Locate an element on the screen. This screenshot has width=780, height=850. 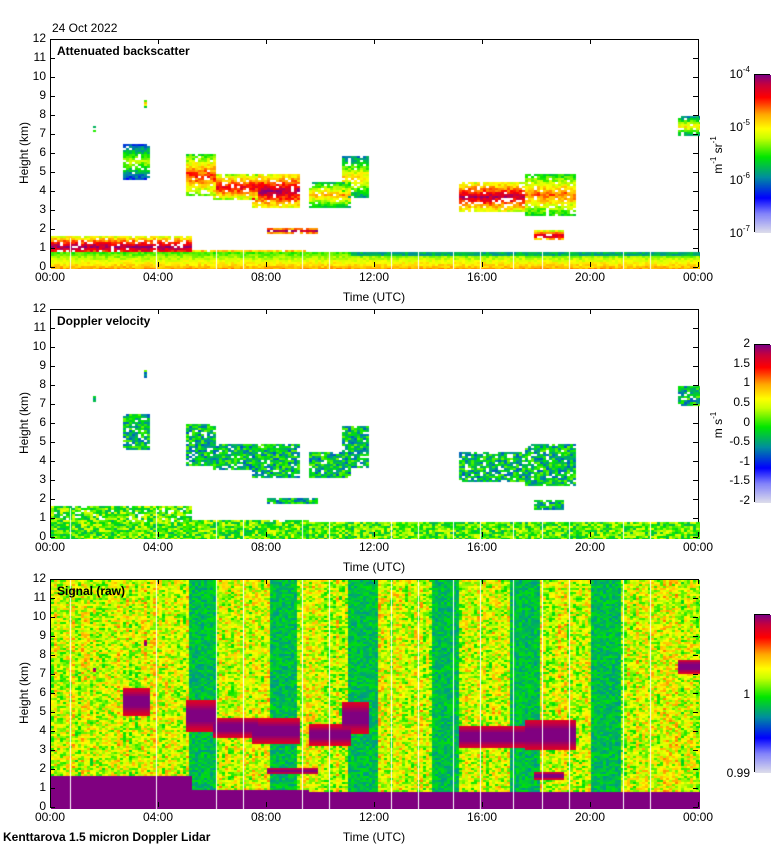
ytick-label: 2 is located at coordinates (42, 768).